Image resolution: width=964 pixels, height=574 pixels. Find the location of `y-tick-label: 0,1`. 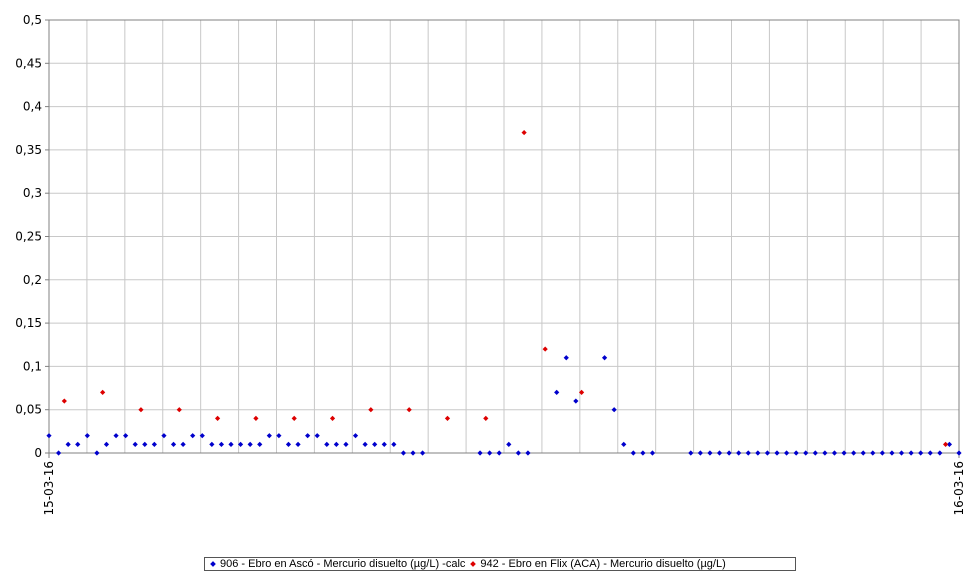

y-tick-label: 0,1 is located at coordinates (32, 366).